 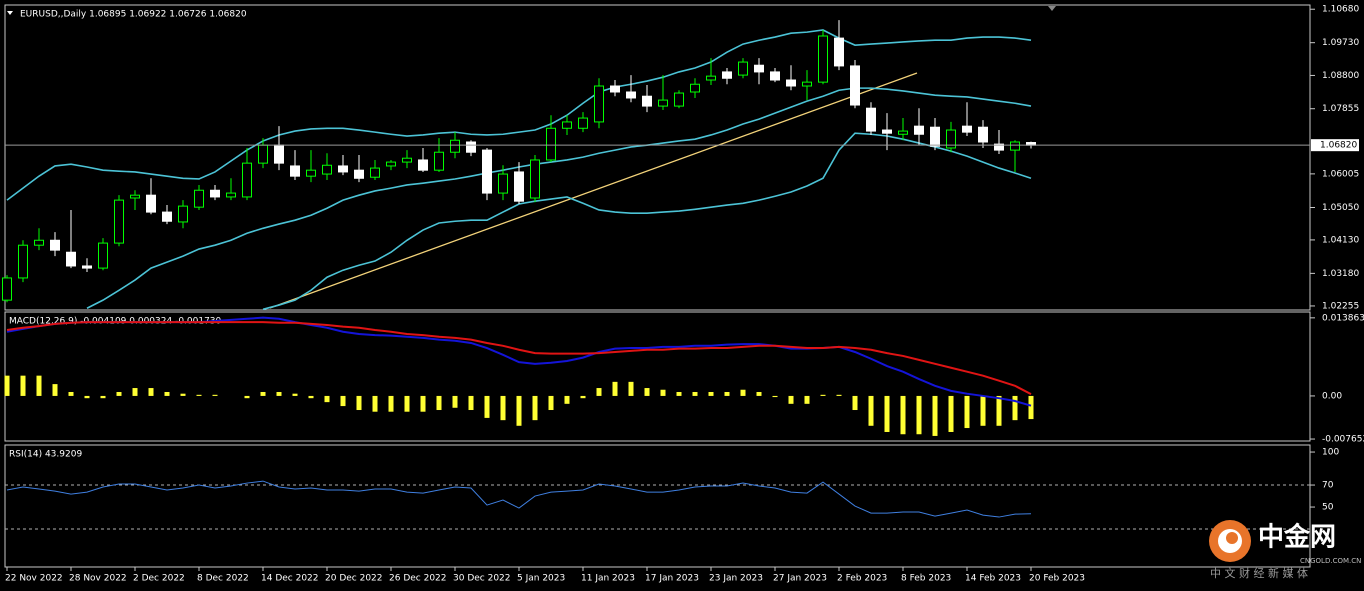 I want to click on indicator-line, so click(x=519, y=358).